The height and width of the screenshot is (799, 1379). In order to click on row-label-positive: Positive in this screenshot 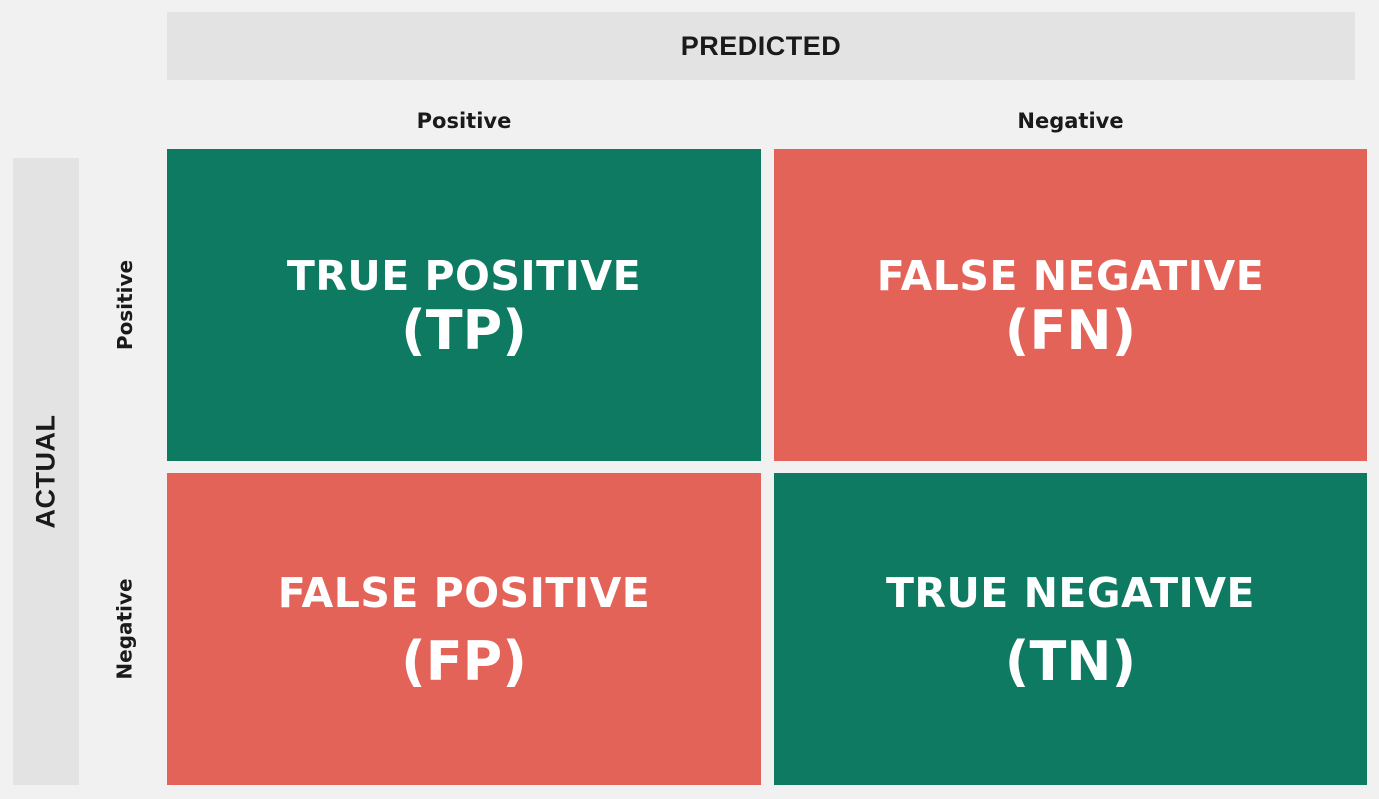, I will do `click(125, 305)`.